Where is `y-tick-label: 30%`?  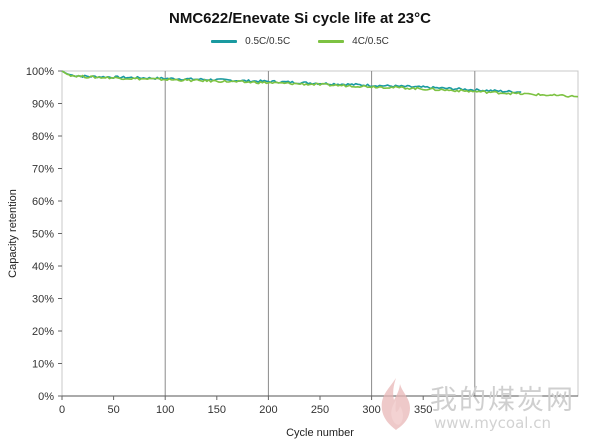 y-tick-label: 30% is located at coordinates (43, 300).